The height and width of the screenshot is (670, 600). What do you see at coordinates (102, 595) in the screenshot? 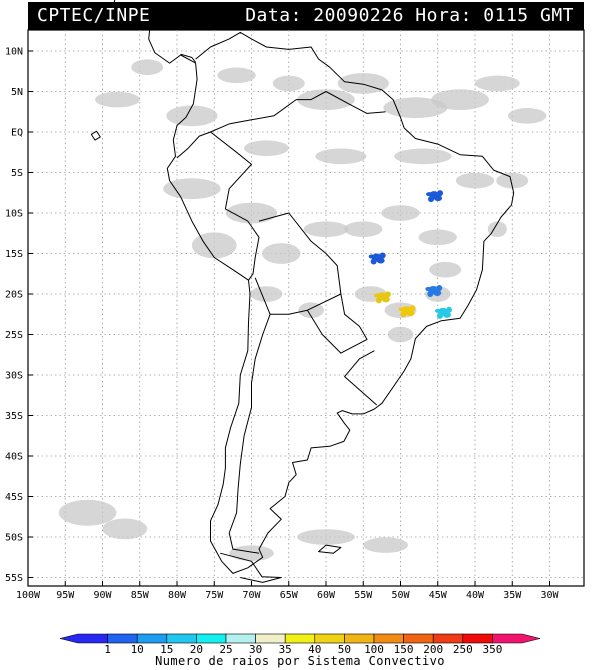
I see `lon-label: 90W` at bounding box center [102, 595].